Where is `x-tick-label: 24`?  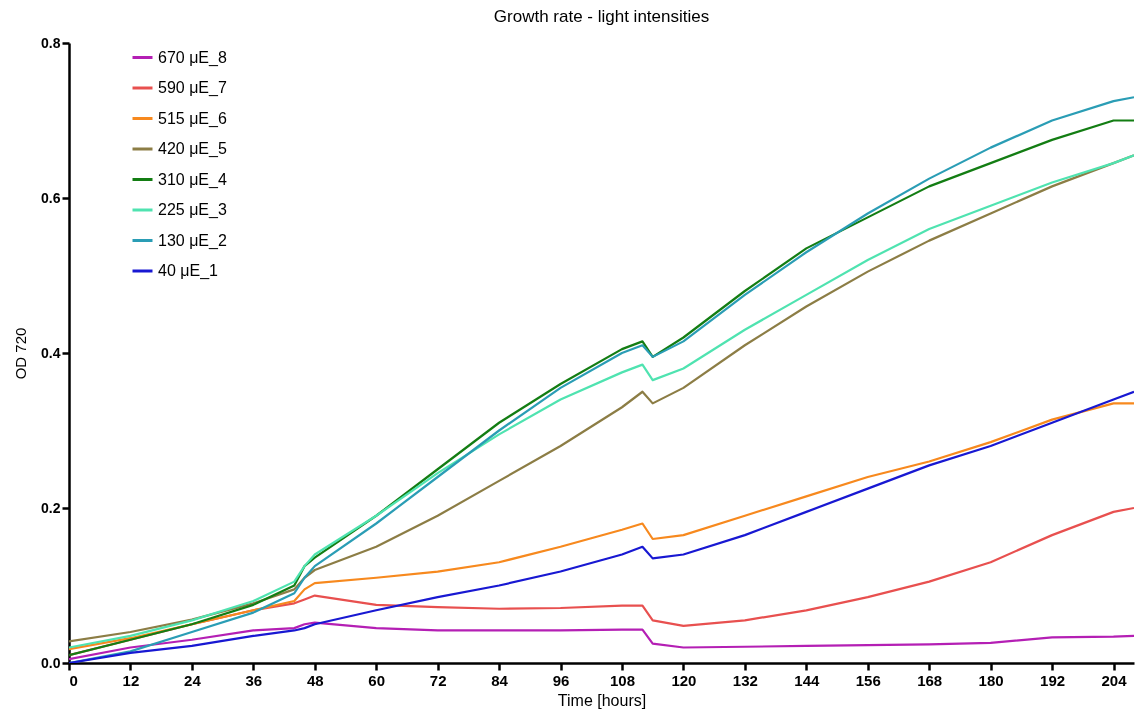 x-tick-label: 24 is located at coordinates (193, 680).